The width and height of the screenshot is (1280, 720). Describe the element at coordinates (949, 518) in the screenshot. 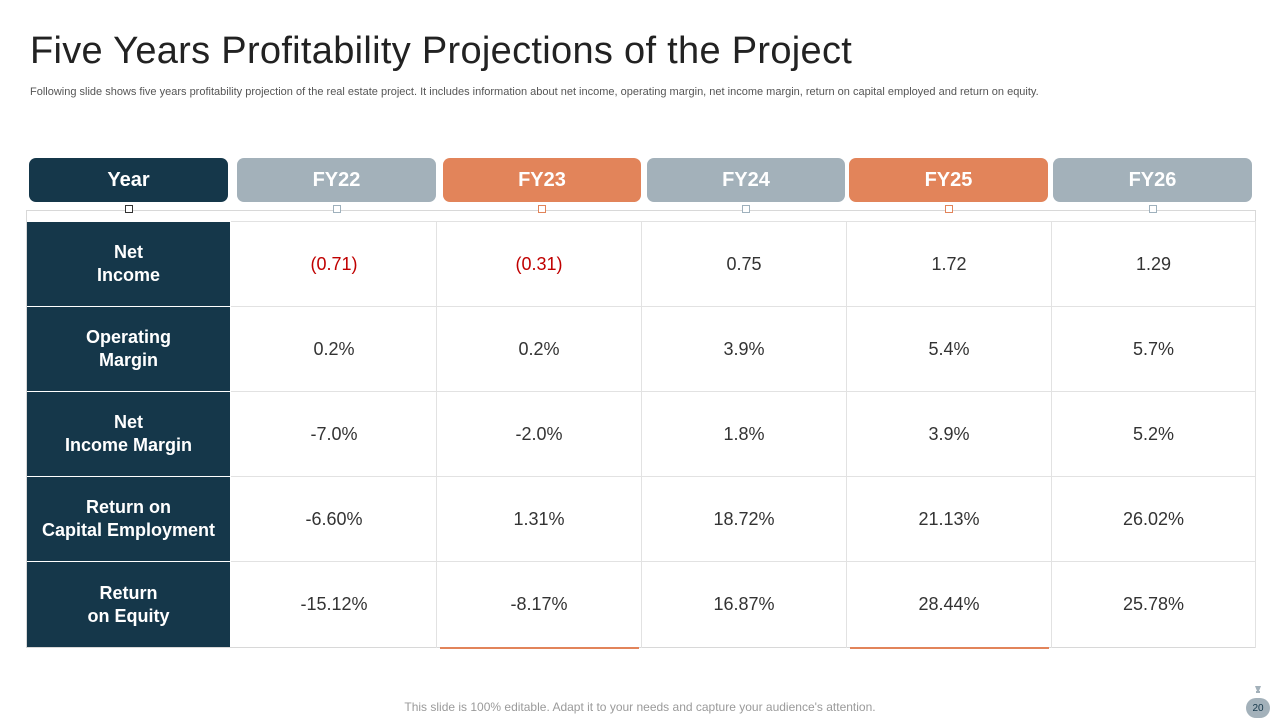

I see `table-cell: 21.13%` at that location.